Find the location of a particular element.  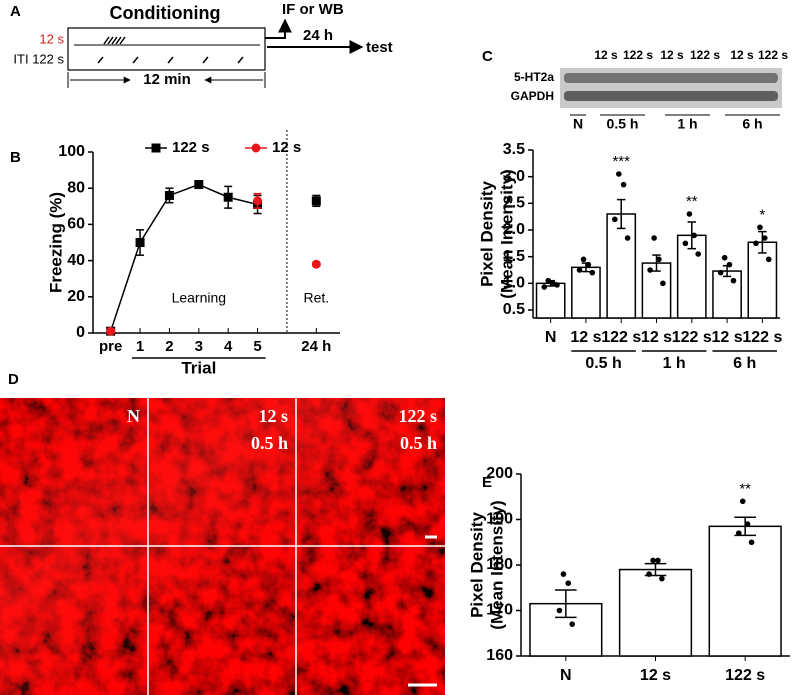

blot-column-label: 122 s is located at coordinates (773, 55).